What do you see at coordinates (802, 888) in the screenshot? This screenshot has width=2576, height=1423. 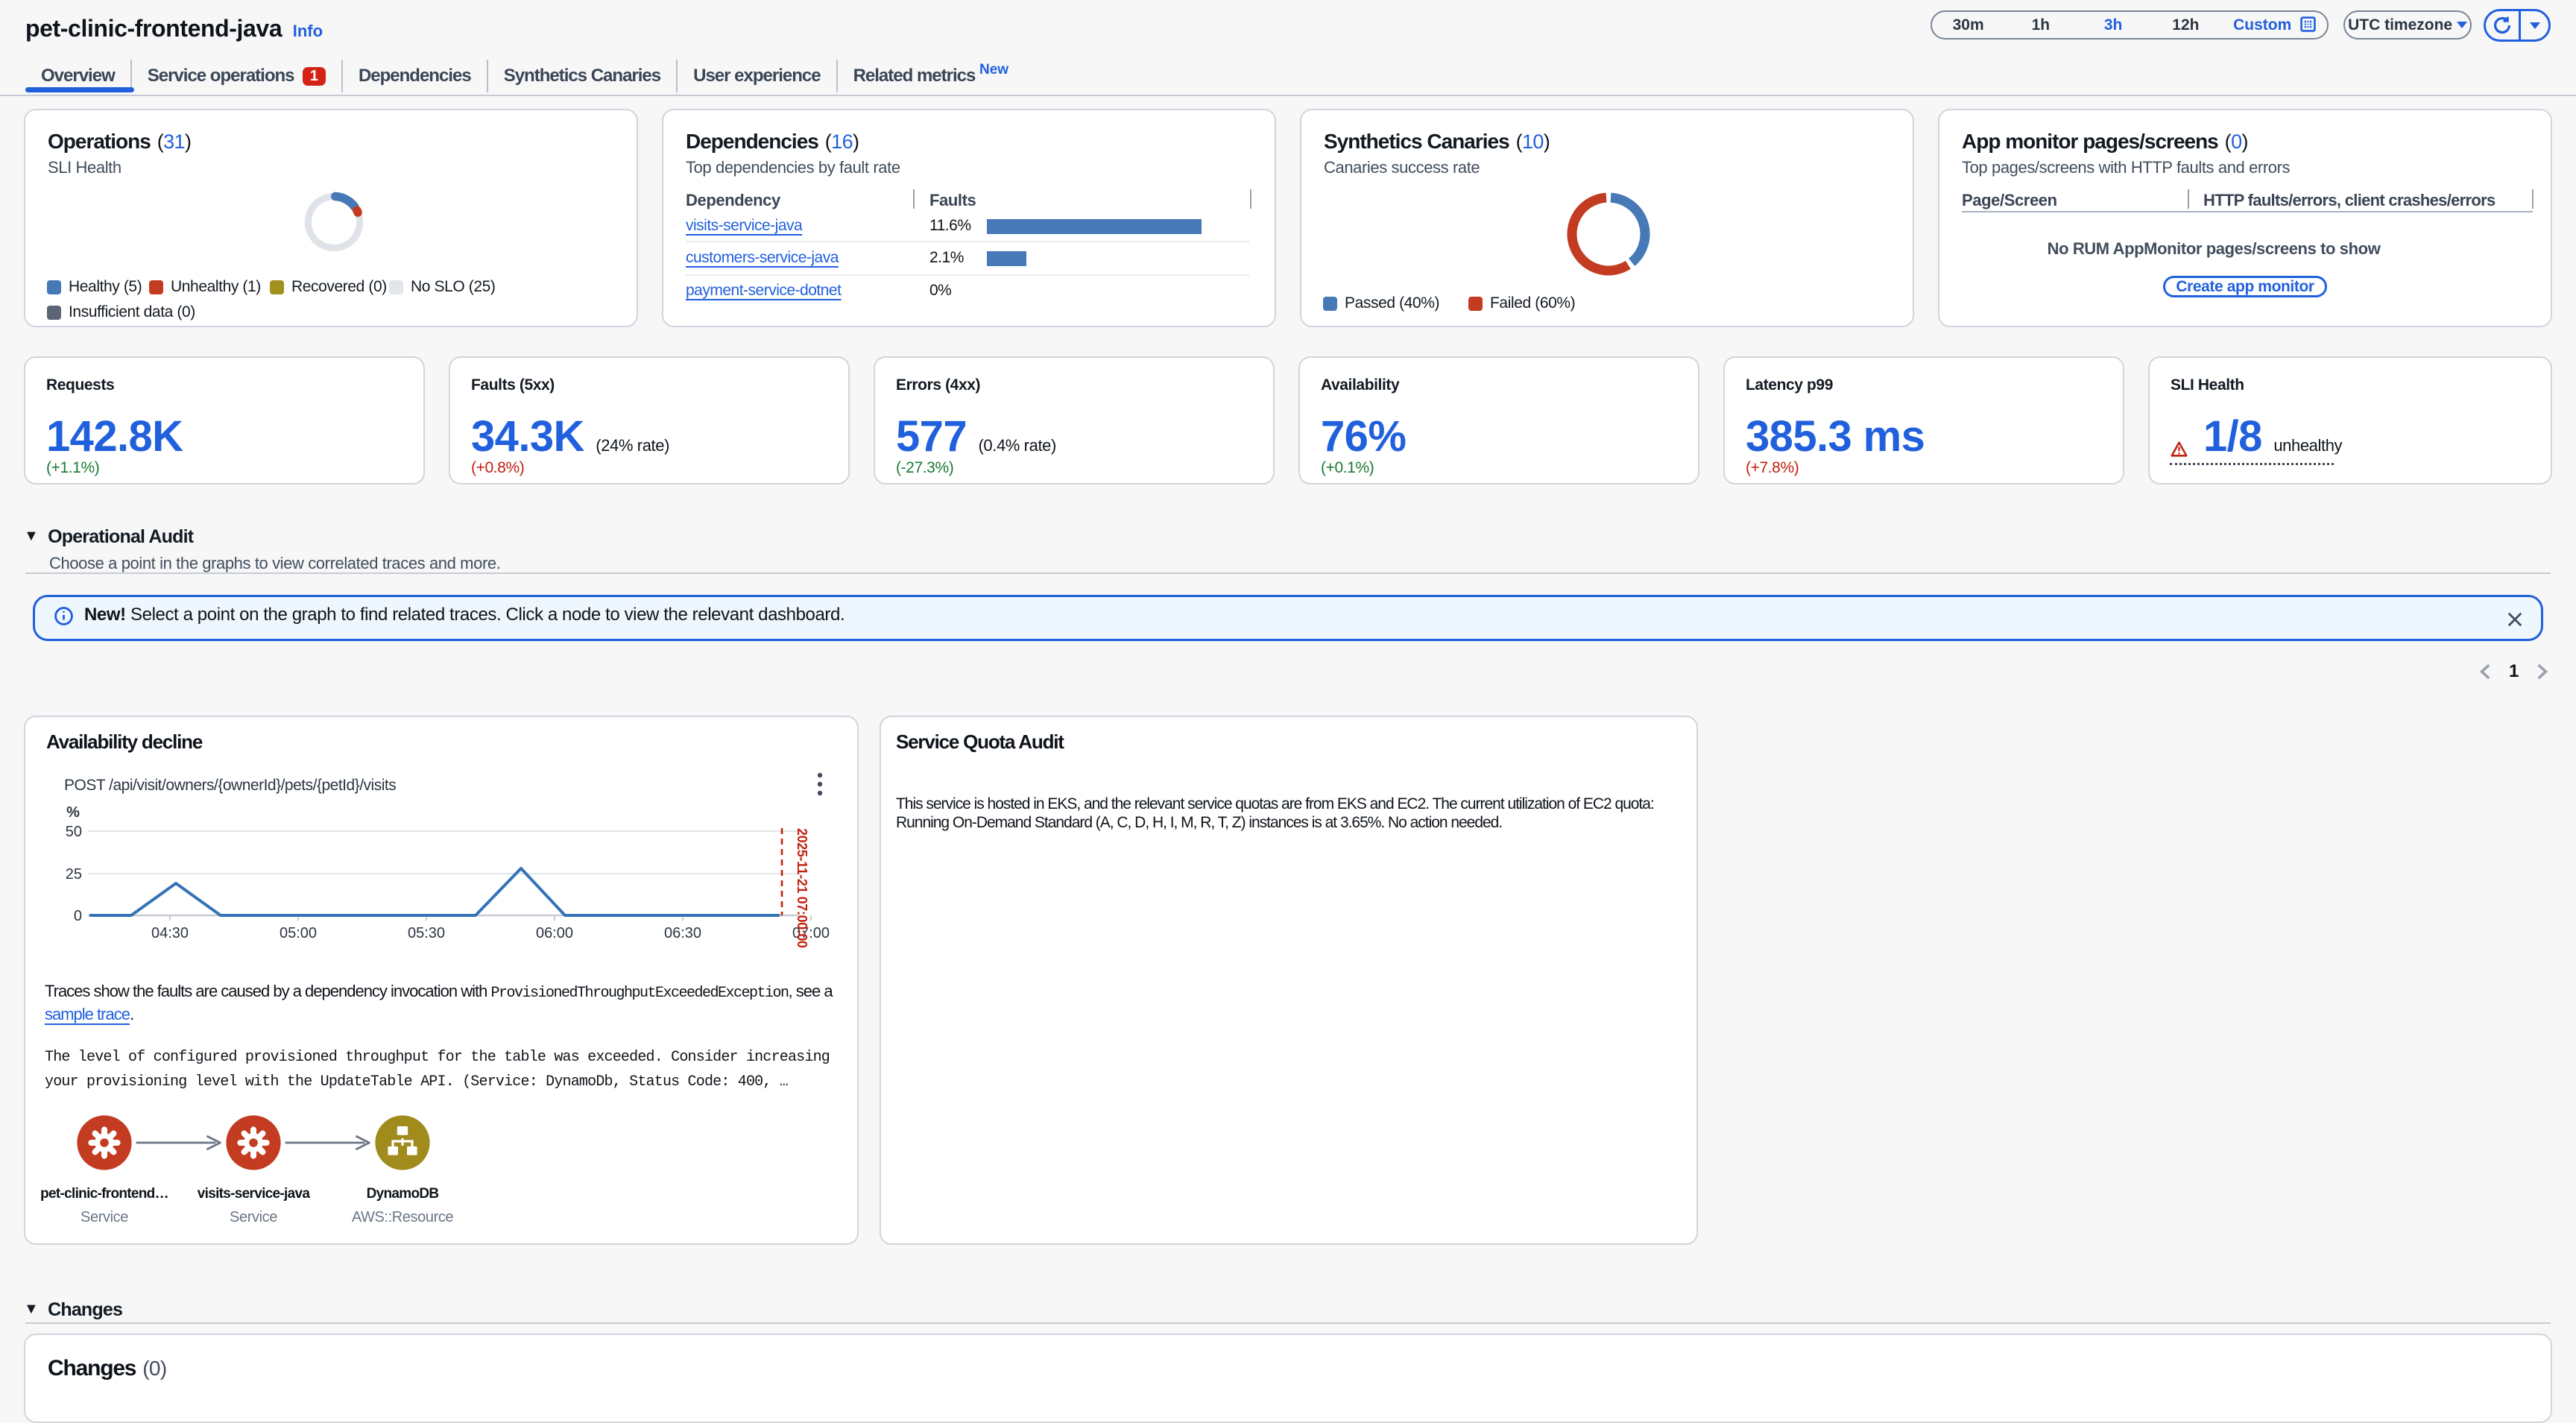 I see `svg-text: 2025-11-21 07:00:00` at bounding box center [802, 888].